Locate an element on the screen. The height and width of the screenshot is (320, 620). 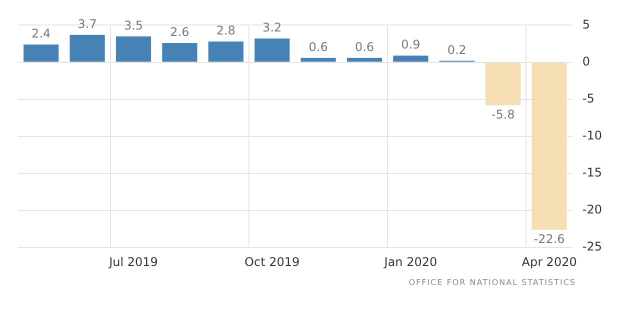
y-tick-label: -25 is located at coordinates (592, 247).